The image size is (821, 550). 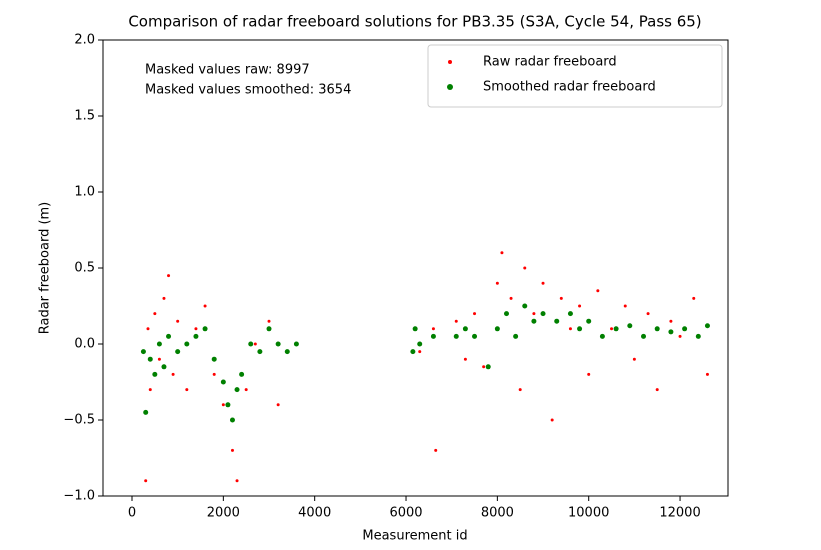 What do you see at coordinates (132, 513) in the screenshot?
I see `x-tick-label: 0` at bounding box center [132, 513].